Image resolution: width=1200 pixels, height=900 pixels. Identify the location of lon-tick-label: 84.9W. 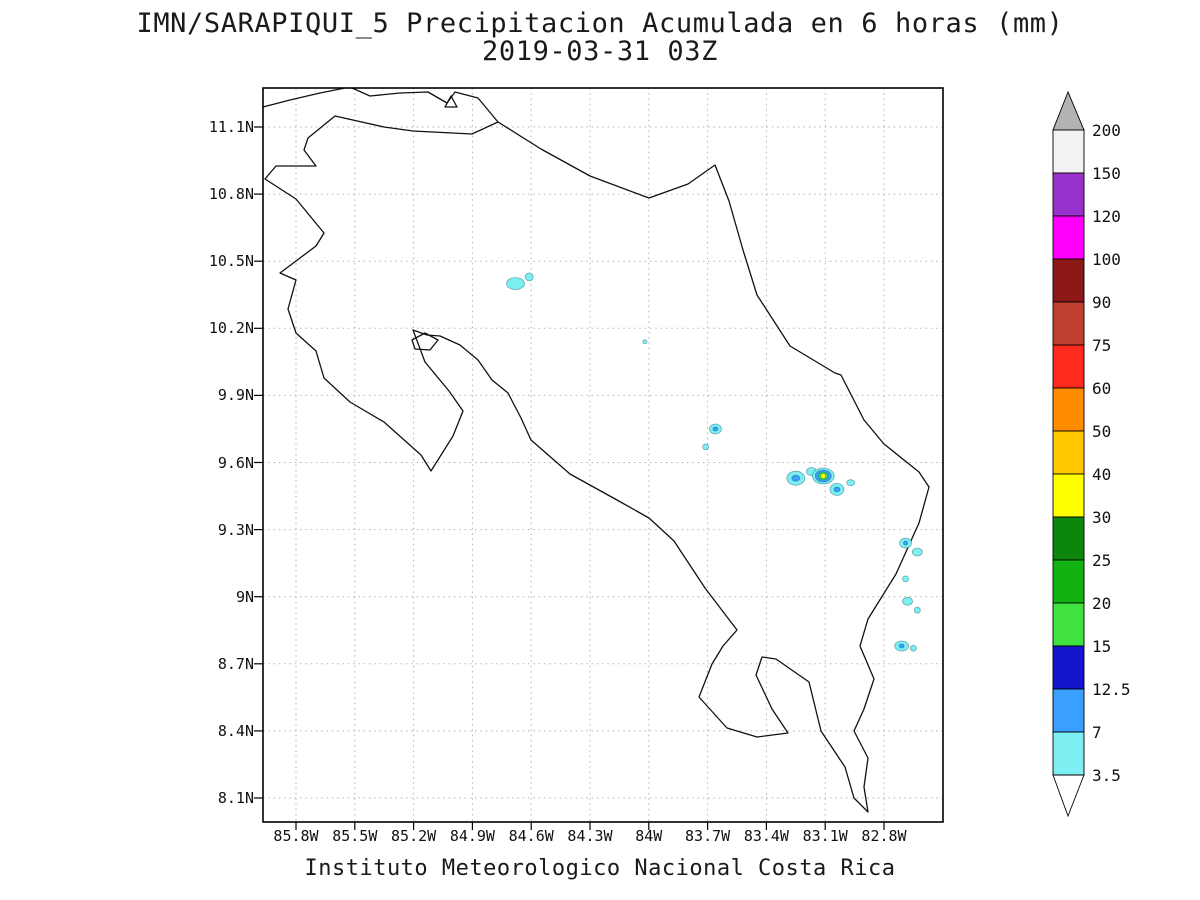
(472, 836).